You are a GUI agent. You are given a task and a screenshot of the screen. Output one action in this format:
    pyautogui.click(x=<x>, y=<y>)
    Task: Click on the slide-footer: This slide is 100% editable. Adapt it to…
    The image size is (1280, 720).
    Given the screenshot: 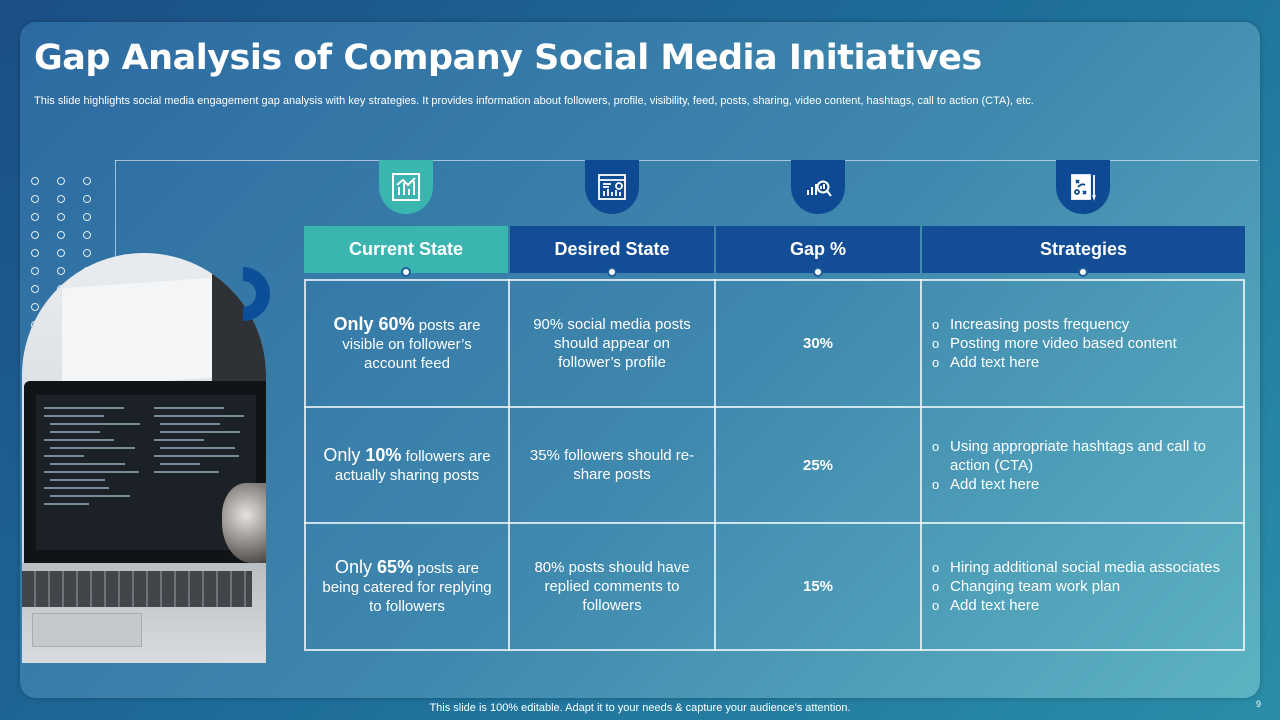 What is the action you would take?
    pyautogui.click(x=640, y=708)
    